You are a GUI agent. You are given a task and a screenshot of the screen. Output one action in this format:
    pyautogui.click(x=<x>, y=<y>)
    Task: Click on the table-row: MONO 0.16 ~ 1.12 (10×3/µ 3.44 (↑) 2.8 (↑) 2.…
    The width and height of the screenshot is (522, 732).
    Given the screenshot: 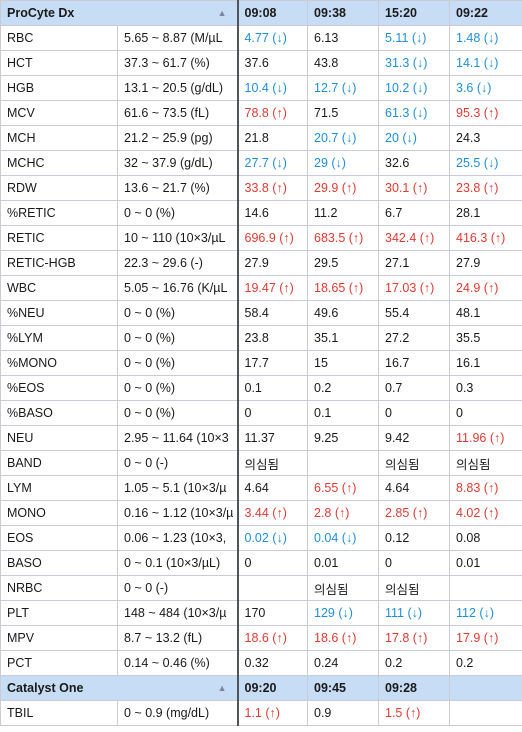 What is the action you would take?
    pyautogui.click(x=261, y=513)
    